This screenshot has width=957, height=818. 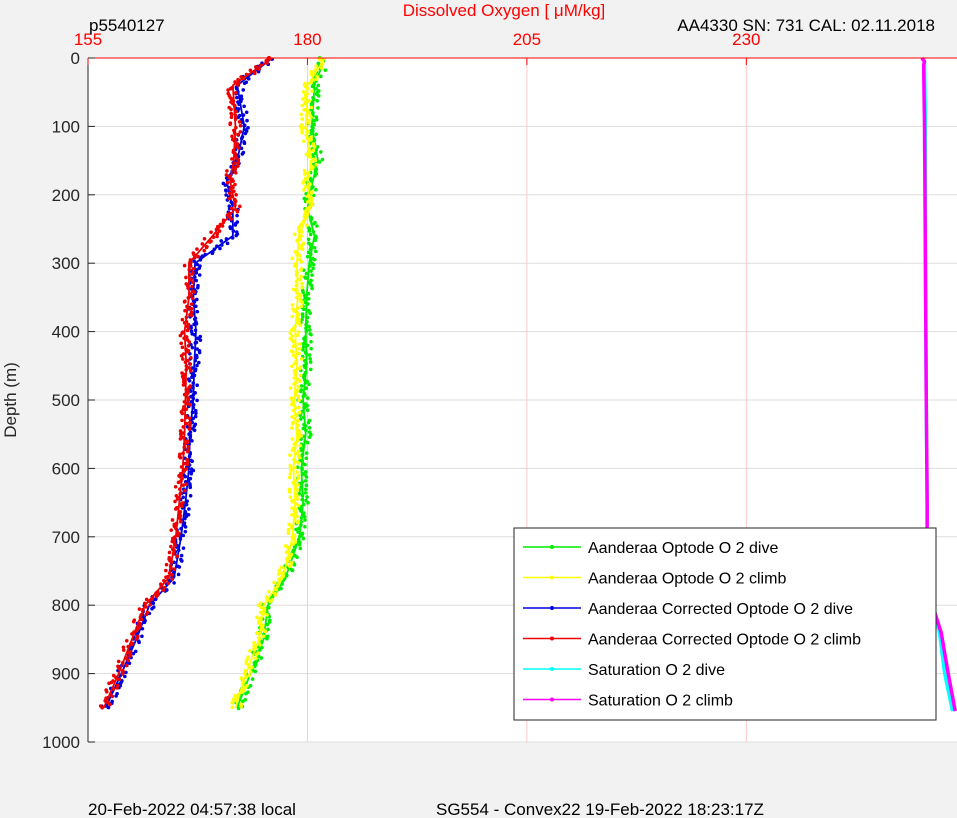 What do you see at coordinates (724, 640) in the screenshot?
I see `legend-label: Aanderaa Corrected Optode O 2 climb` at bounding box center [724, 640].